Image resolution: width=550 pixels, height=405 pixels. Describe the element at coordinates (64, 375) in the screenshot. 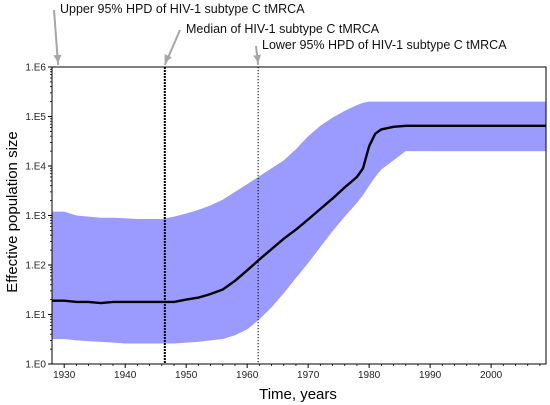

I see `x-tick-label: 1930` at that location.